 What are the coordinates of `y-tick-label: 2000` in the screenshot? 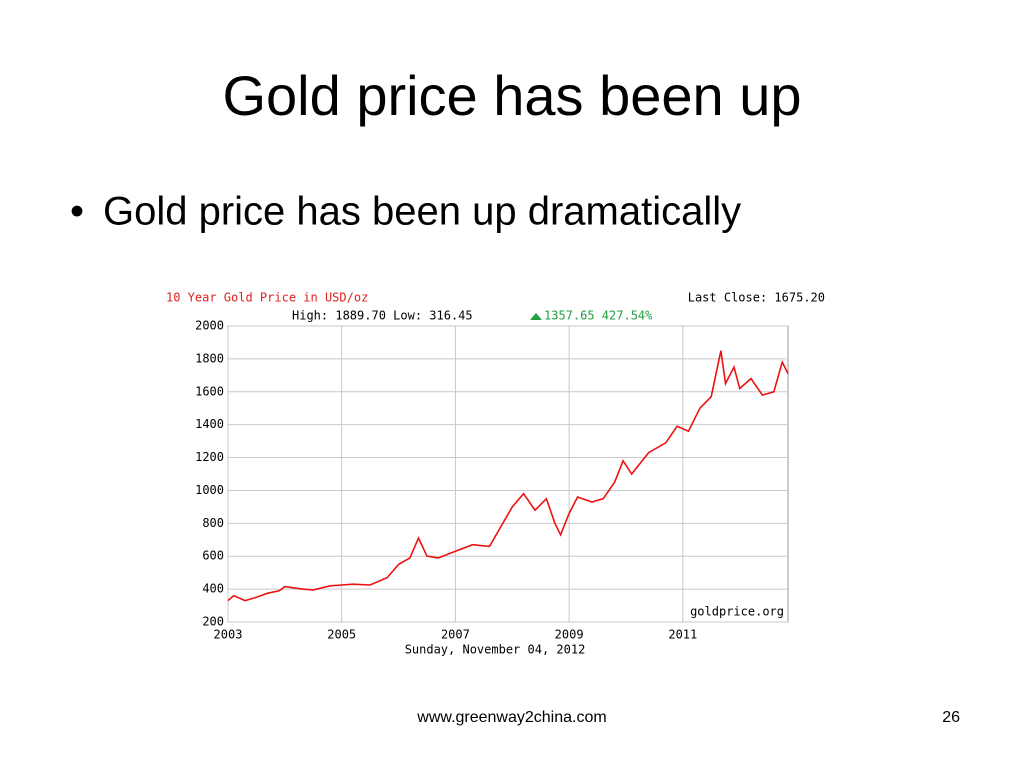 It's located at (209, 326).